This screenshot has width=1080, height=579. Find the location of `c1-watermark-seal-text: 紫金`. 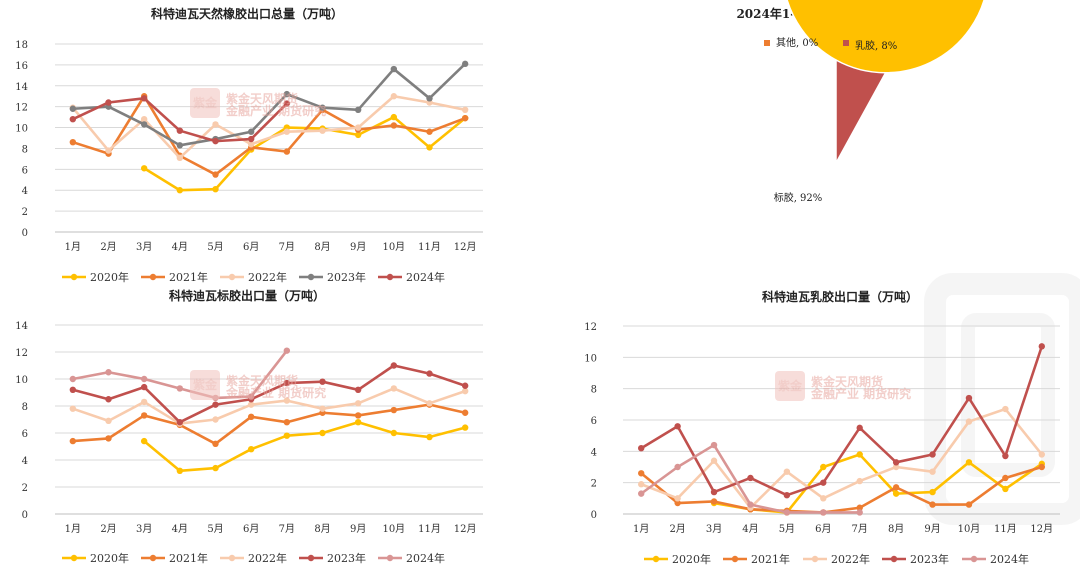

c1-watermark-seal-text: 紫金 is located at coordinates (205, 102).